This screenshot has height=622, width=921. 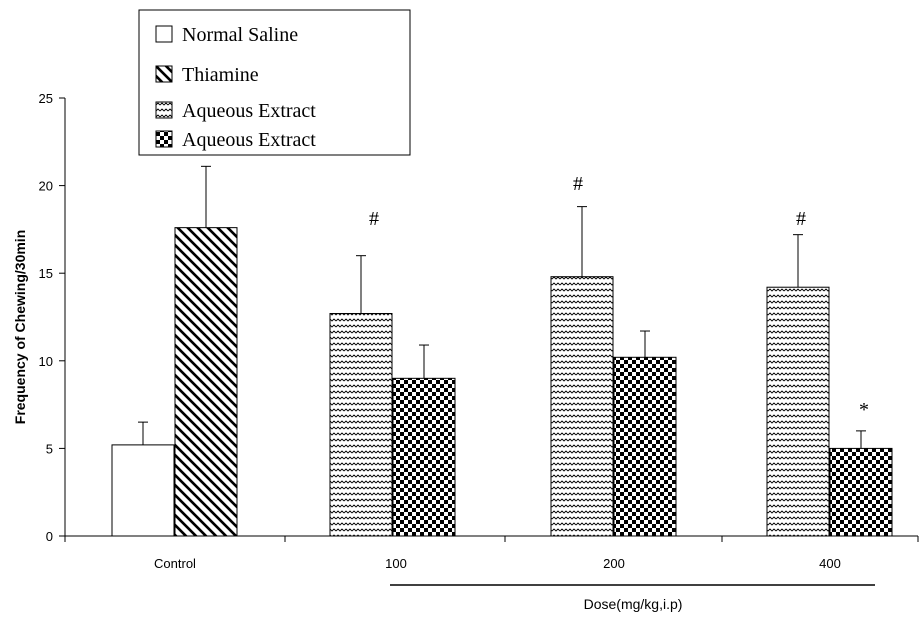 What do you see at coordinates (175, 563) in the screenshot?
I see `x-category-label: Control` at bounding box center [175, 563].